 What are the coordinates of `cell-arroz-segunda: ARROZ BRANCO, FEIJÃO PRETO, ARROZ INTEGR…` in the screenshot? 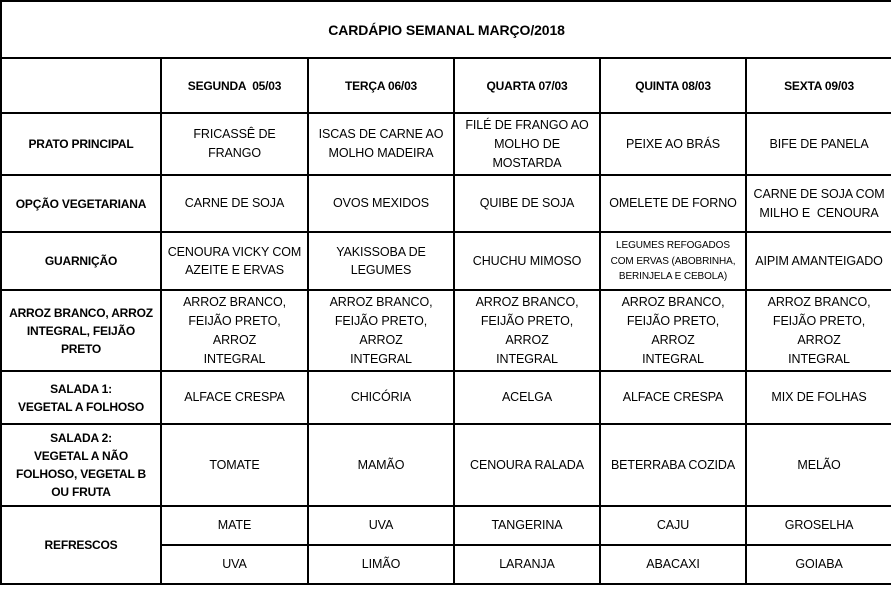 It's located at (234, 331).